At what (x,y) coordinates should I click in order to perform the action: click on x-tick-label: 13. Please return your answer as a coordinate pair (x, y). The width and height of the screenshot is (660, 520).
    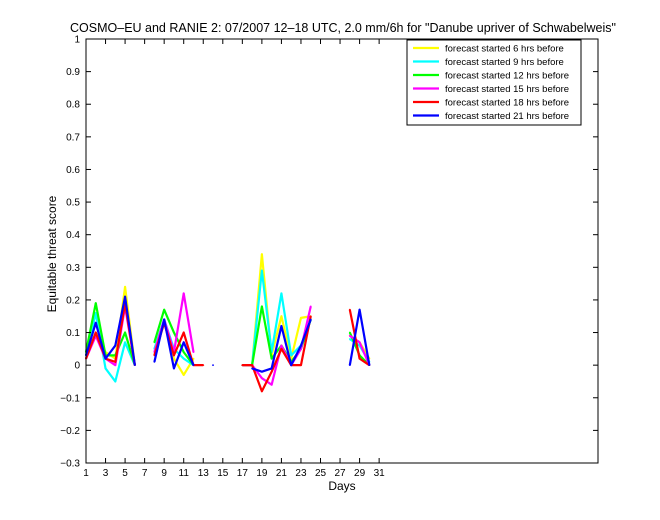
    Looking at the image, I should click on (204, 473).